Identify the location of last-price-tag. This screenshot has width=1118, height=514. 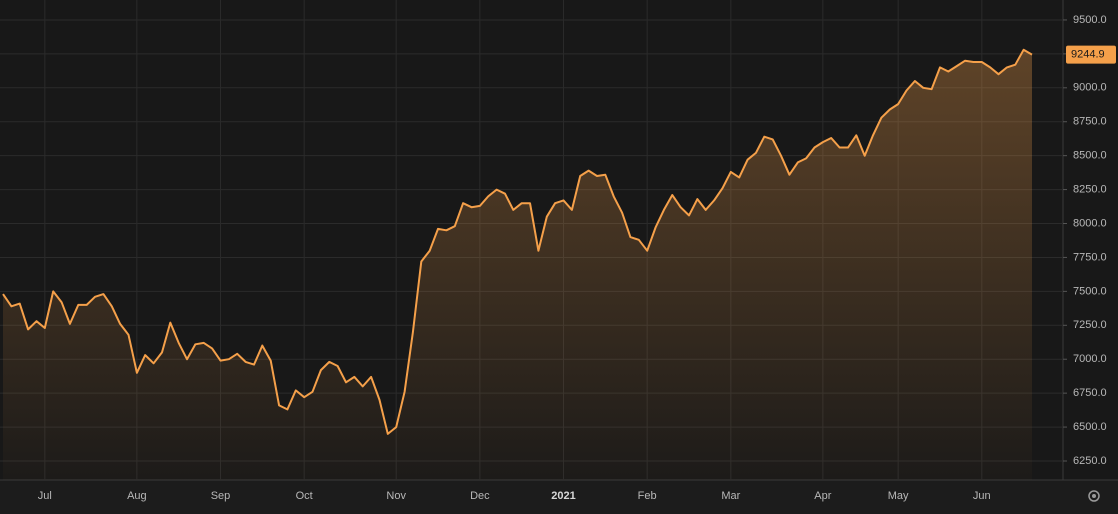
(1091, 54).